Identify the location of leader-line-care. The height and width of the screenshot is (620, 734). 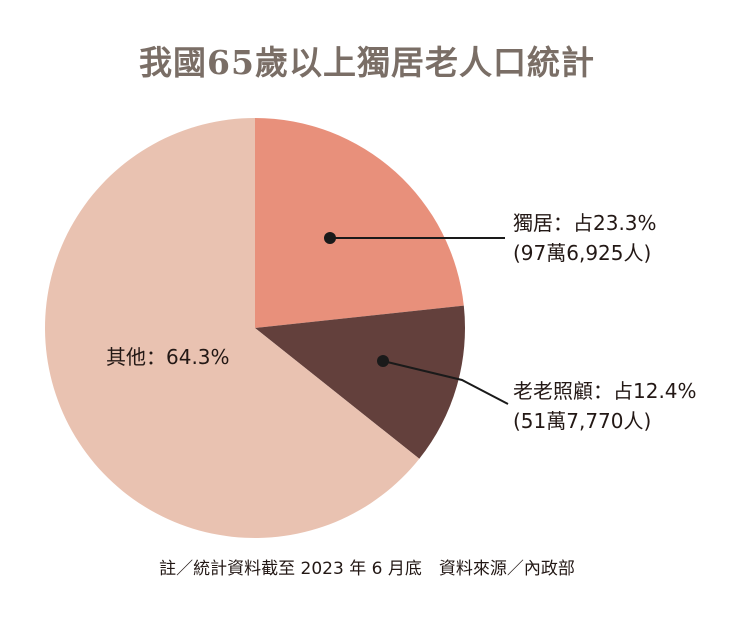
(445, 382).